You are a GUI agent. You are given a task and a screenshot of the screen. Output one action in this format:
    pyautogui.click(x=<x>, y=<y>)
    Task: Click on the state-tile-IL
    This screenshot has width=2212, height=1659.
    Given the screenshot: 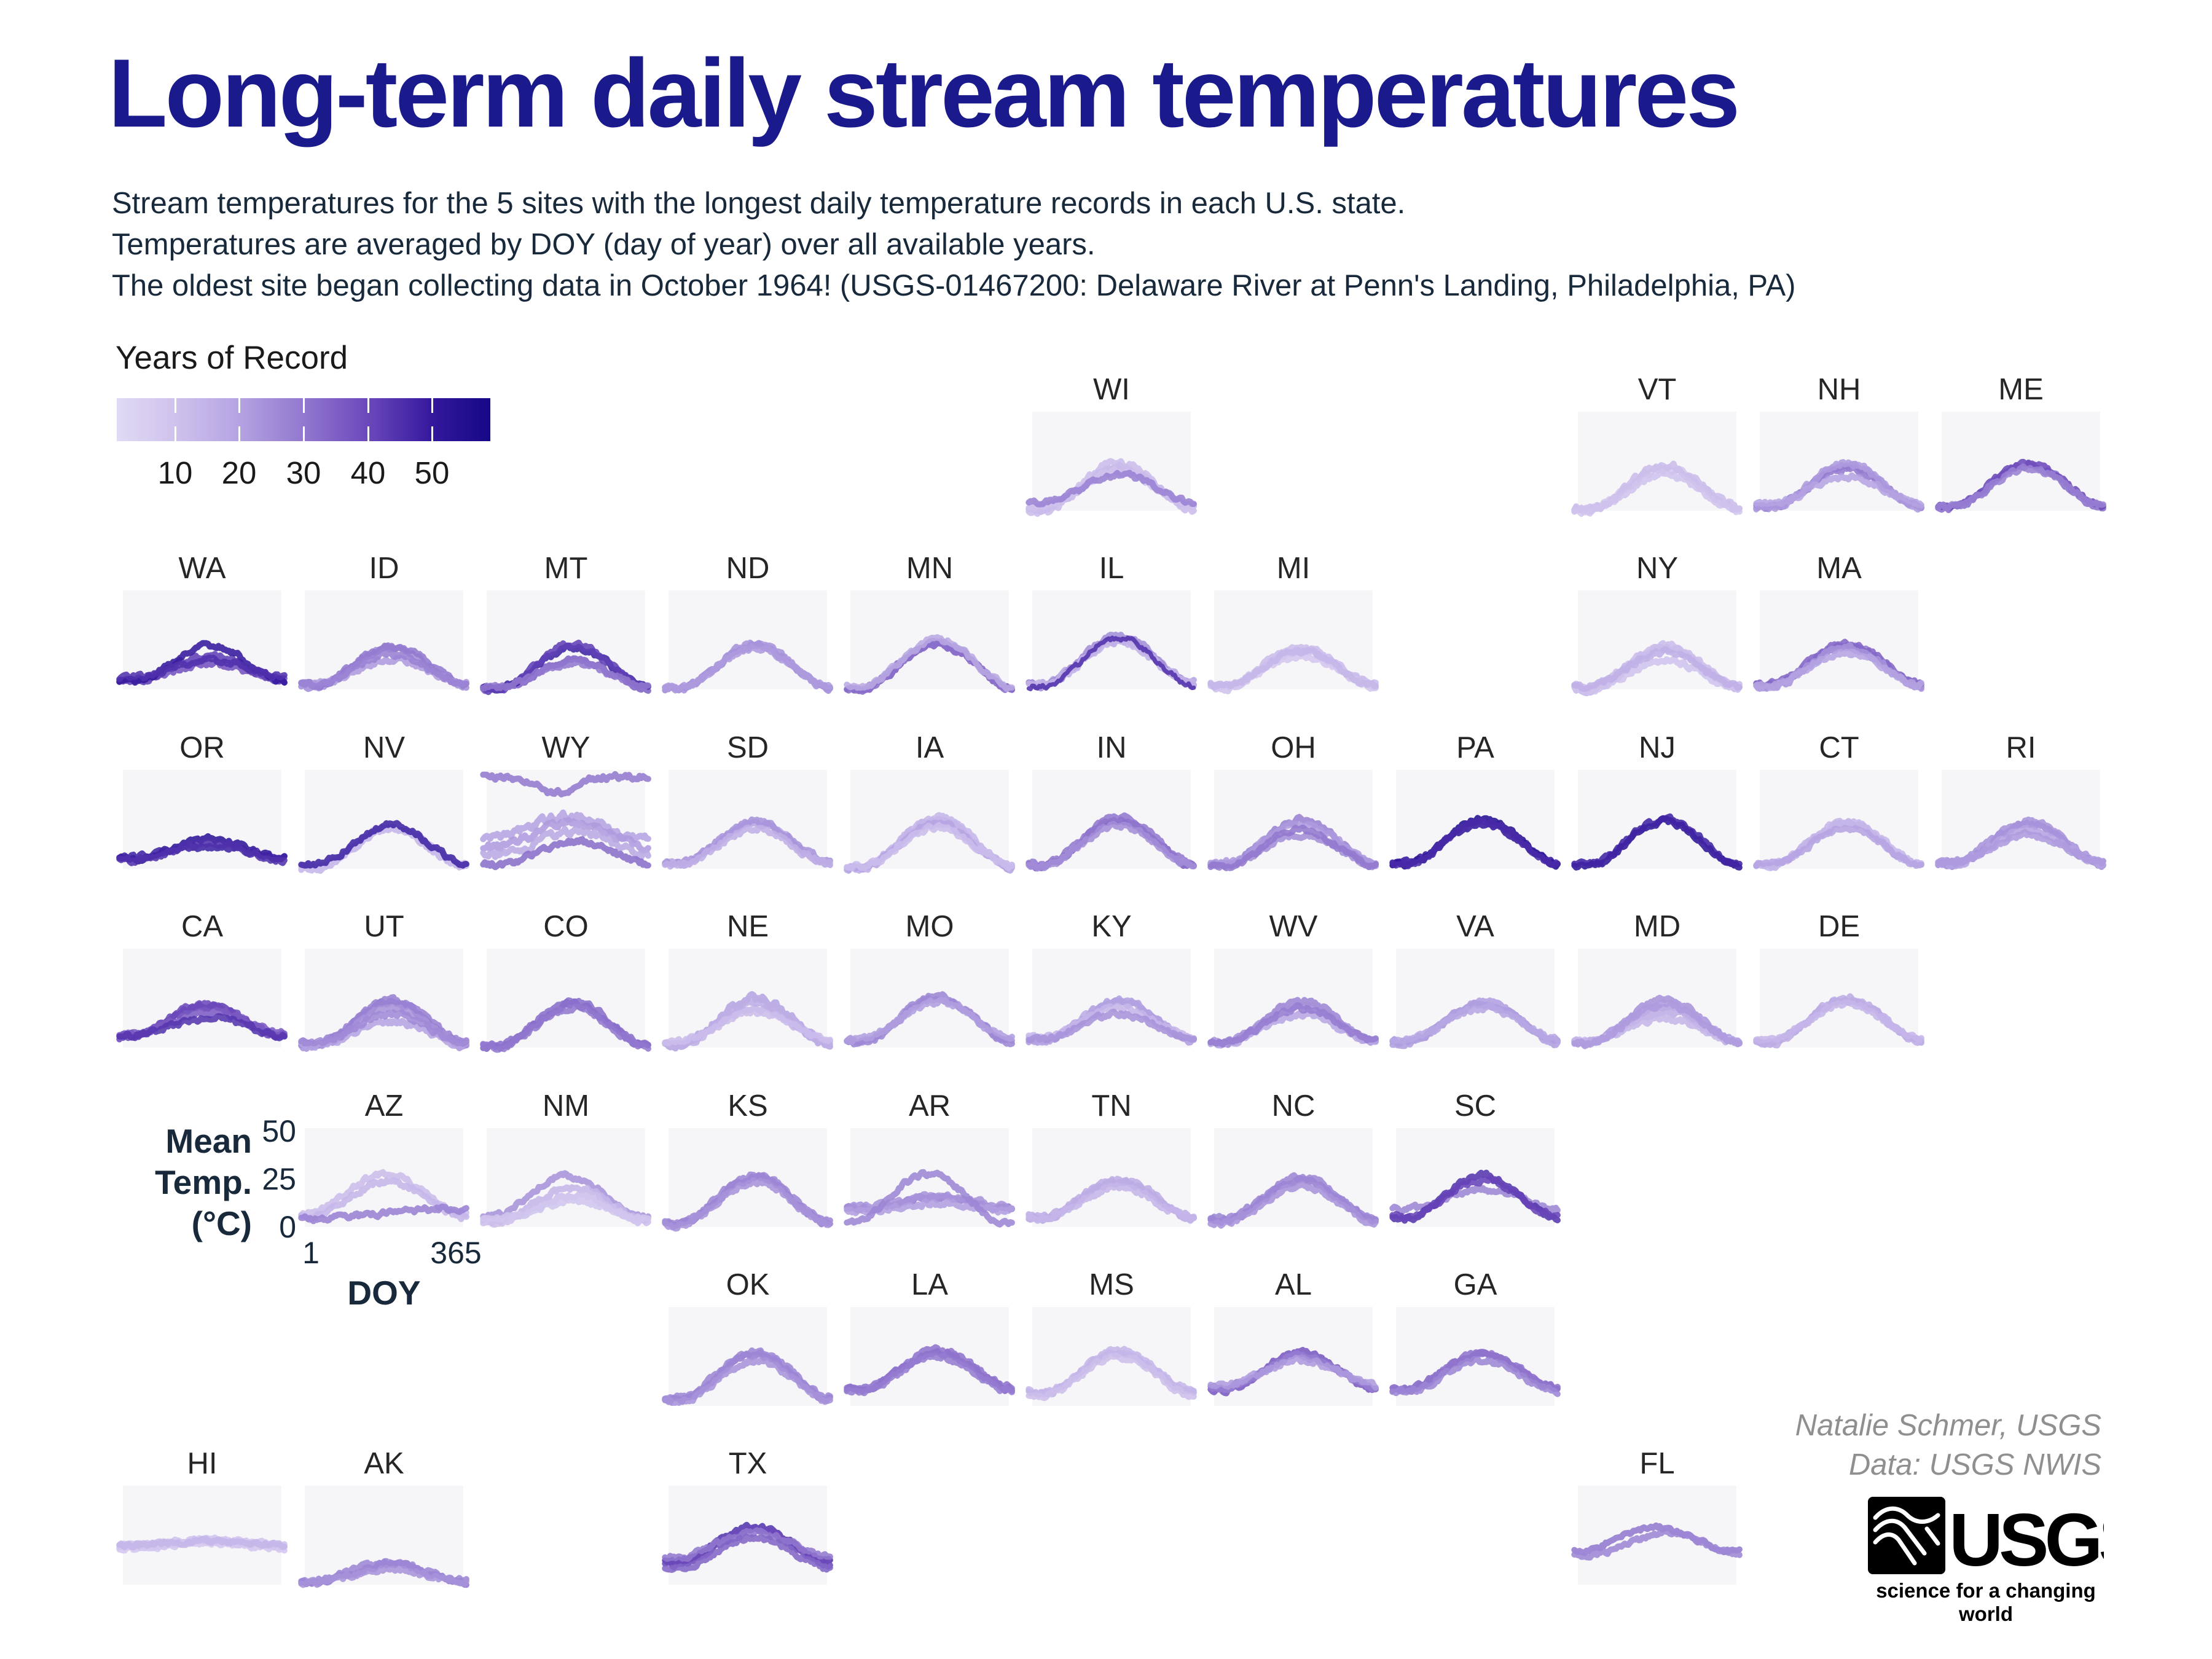 What is the action you would take?
    pyautogui.click(x=1111, y=641)
    